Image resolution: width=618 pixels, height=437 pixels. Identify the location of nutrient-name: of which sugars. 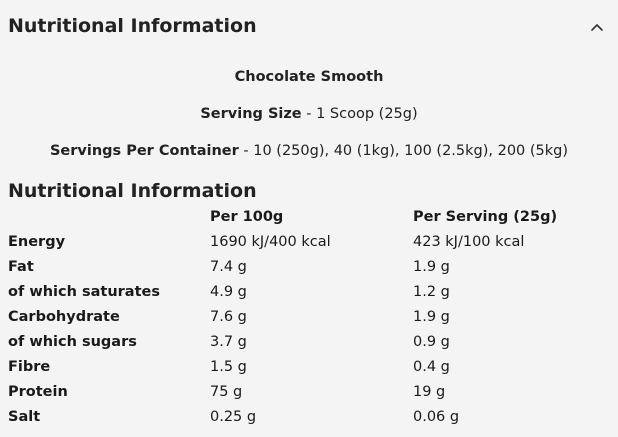
(72, 342).